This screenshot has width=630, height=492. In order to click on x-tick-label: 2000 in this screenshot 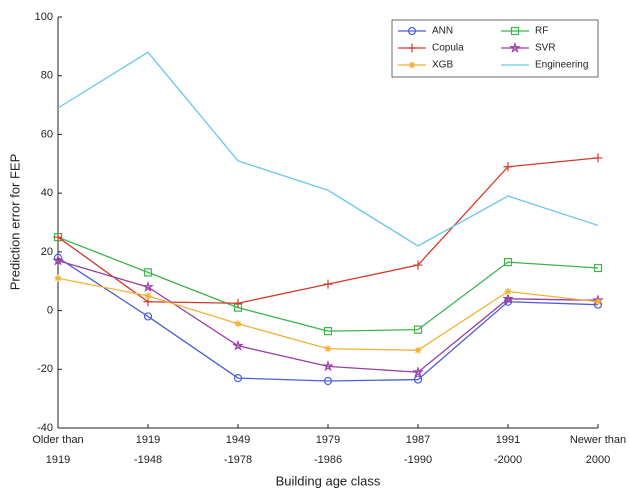, I will do `click(598, 460)`.